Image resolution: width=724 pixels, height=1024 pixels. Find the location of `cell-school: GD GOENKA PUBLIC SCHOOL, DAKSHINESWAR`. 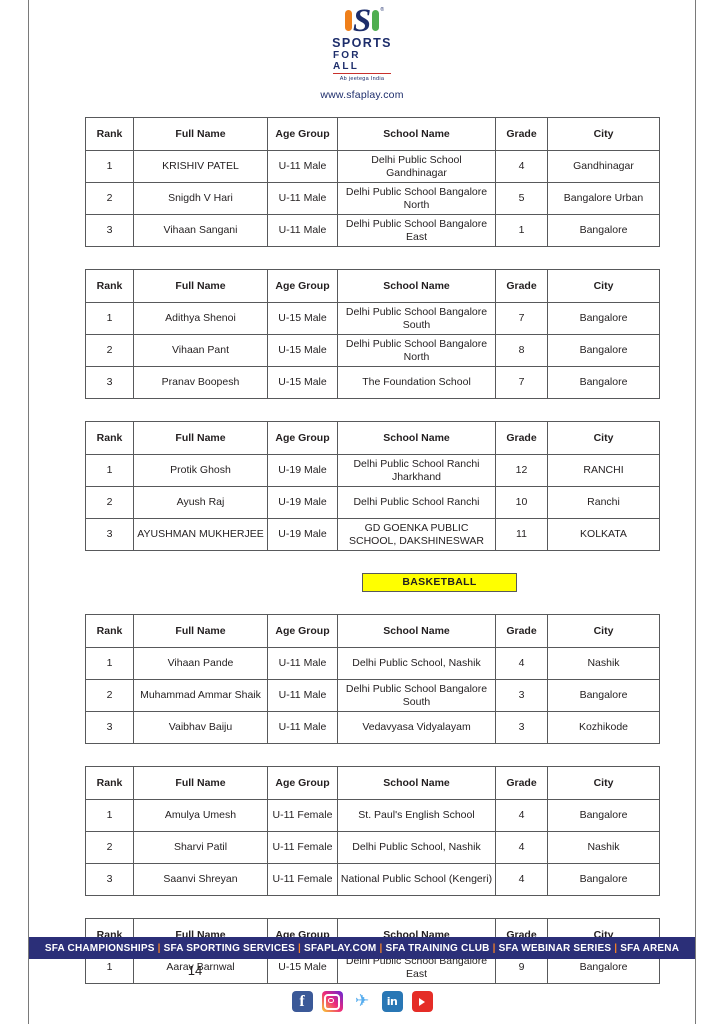

cell-school: GD GOENKA PUBLIC SCHOOL, DAKSHINESWAR is located at coordinates (416, 534).